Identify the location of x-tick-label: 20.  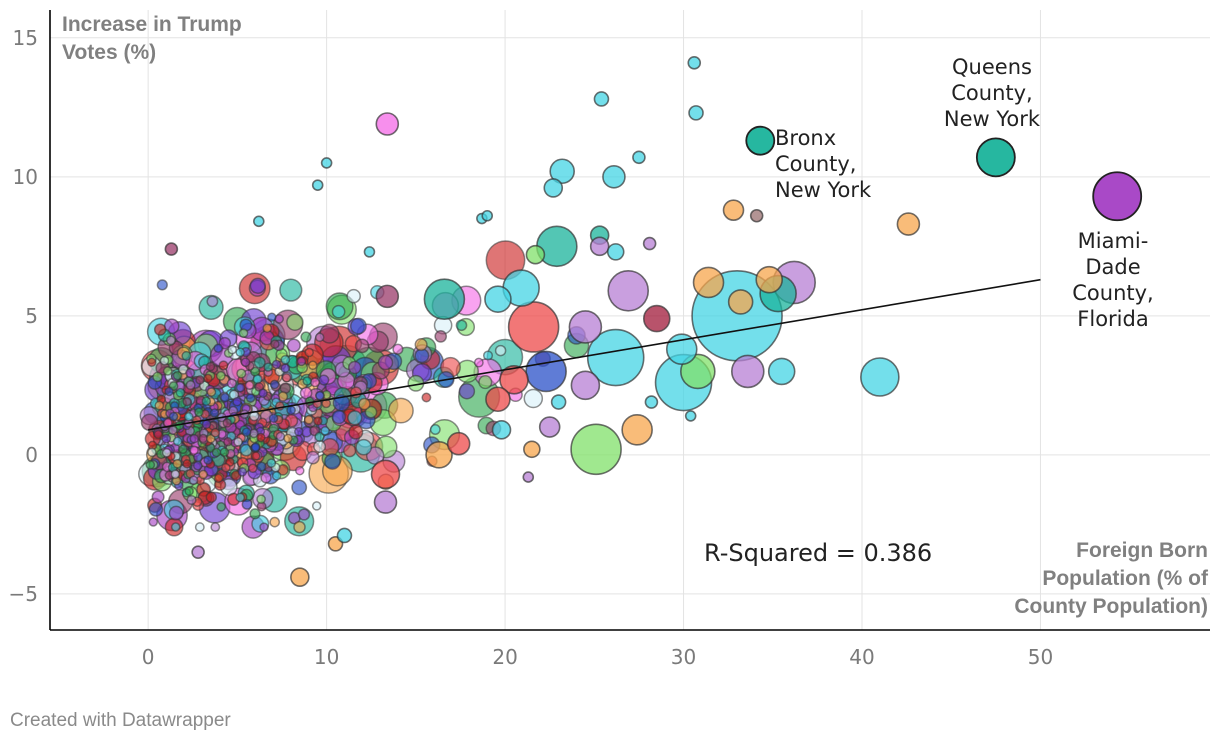
(504, 657).